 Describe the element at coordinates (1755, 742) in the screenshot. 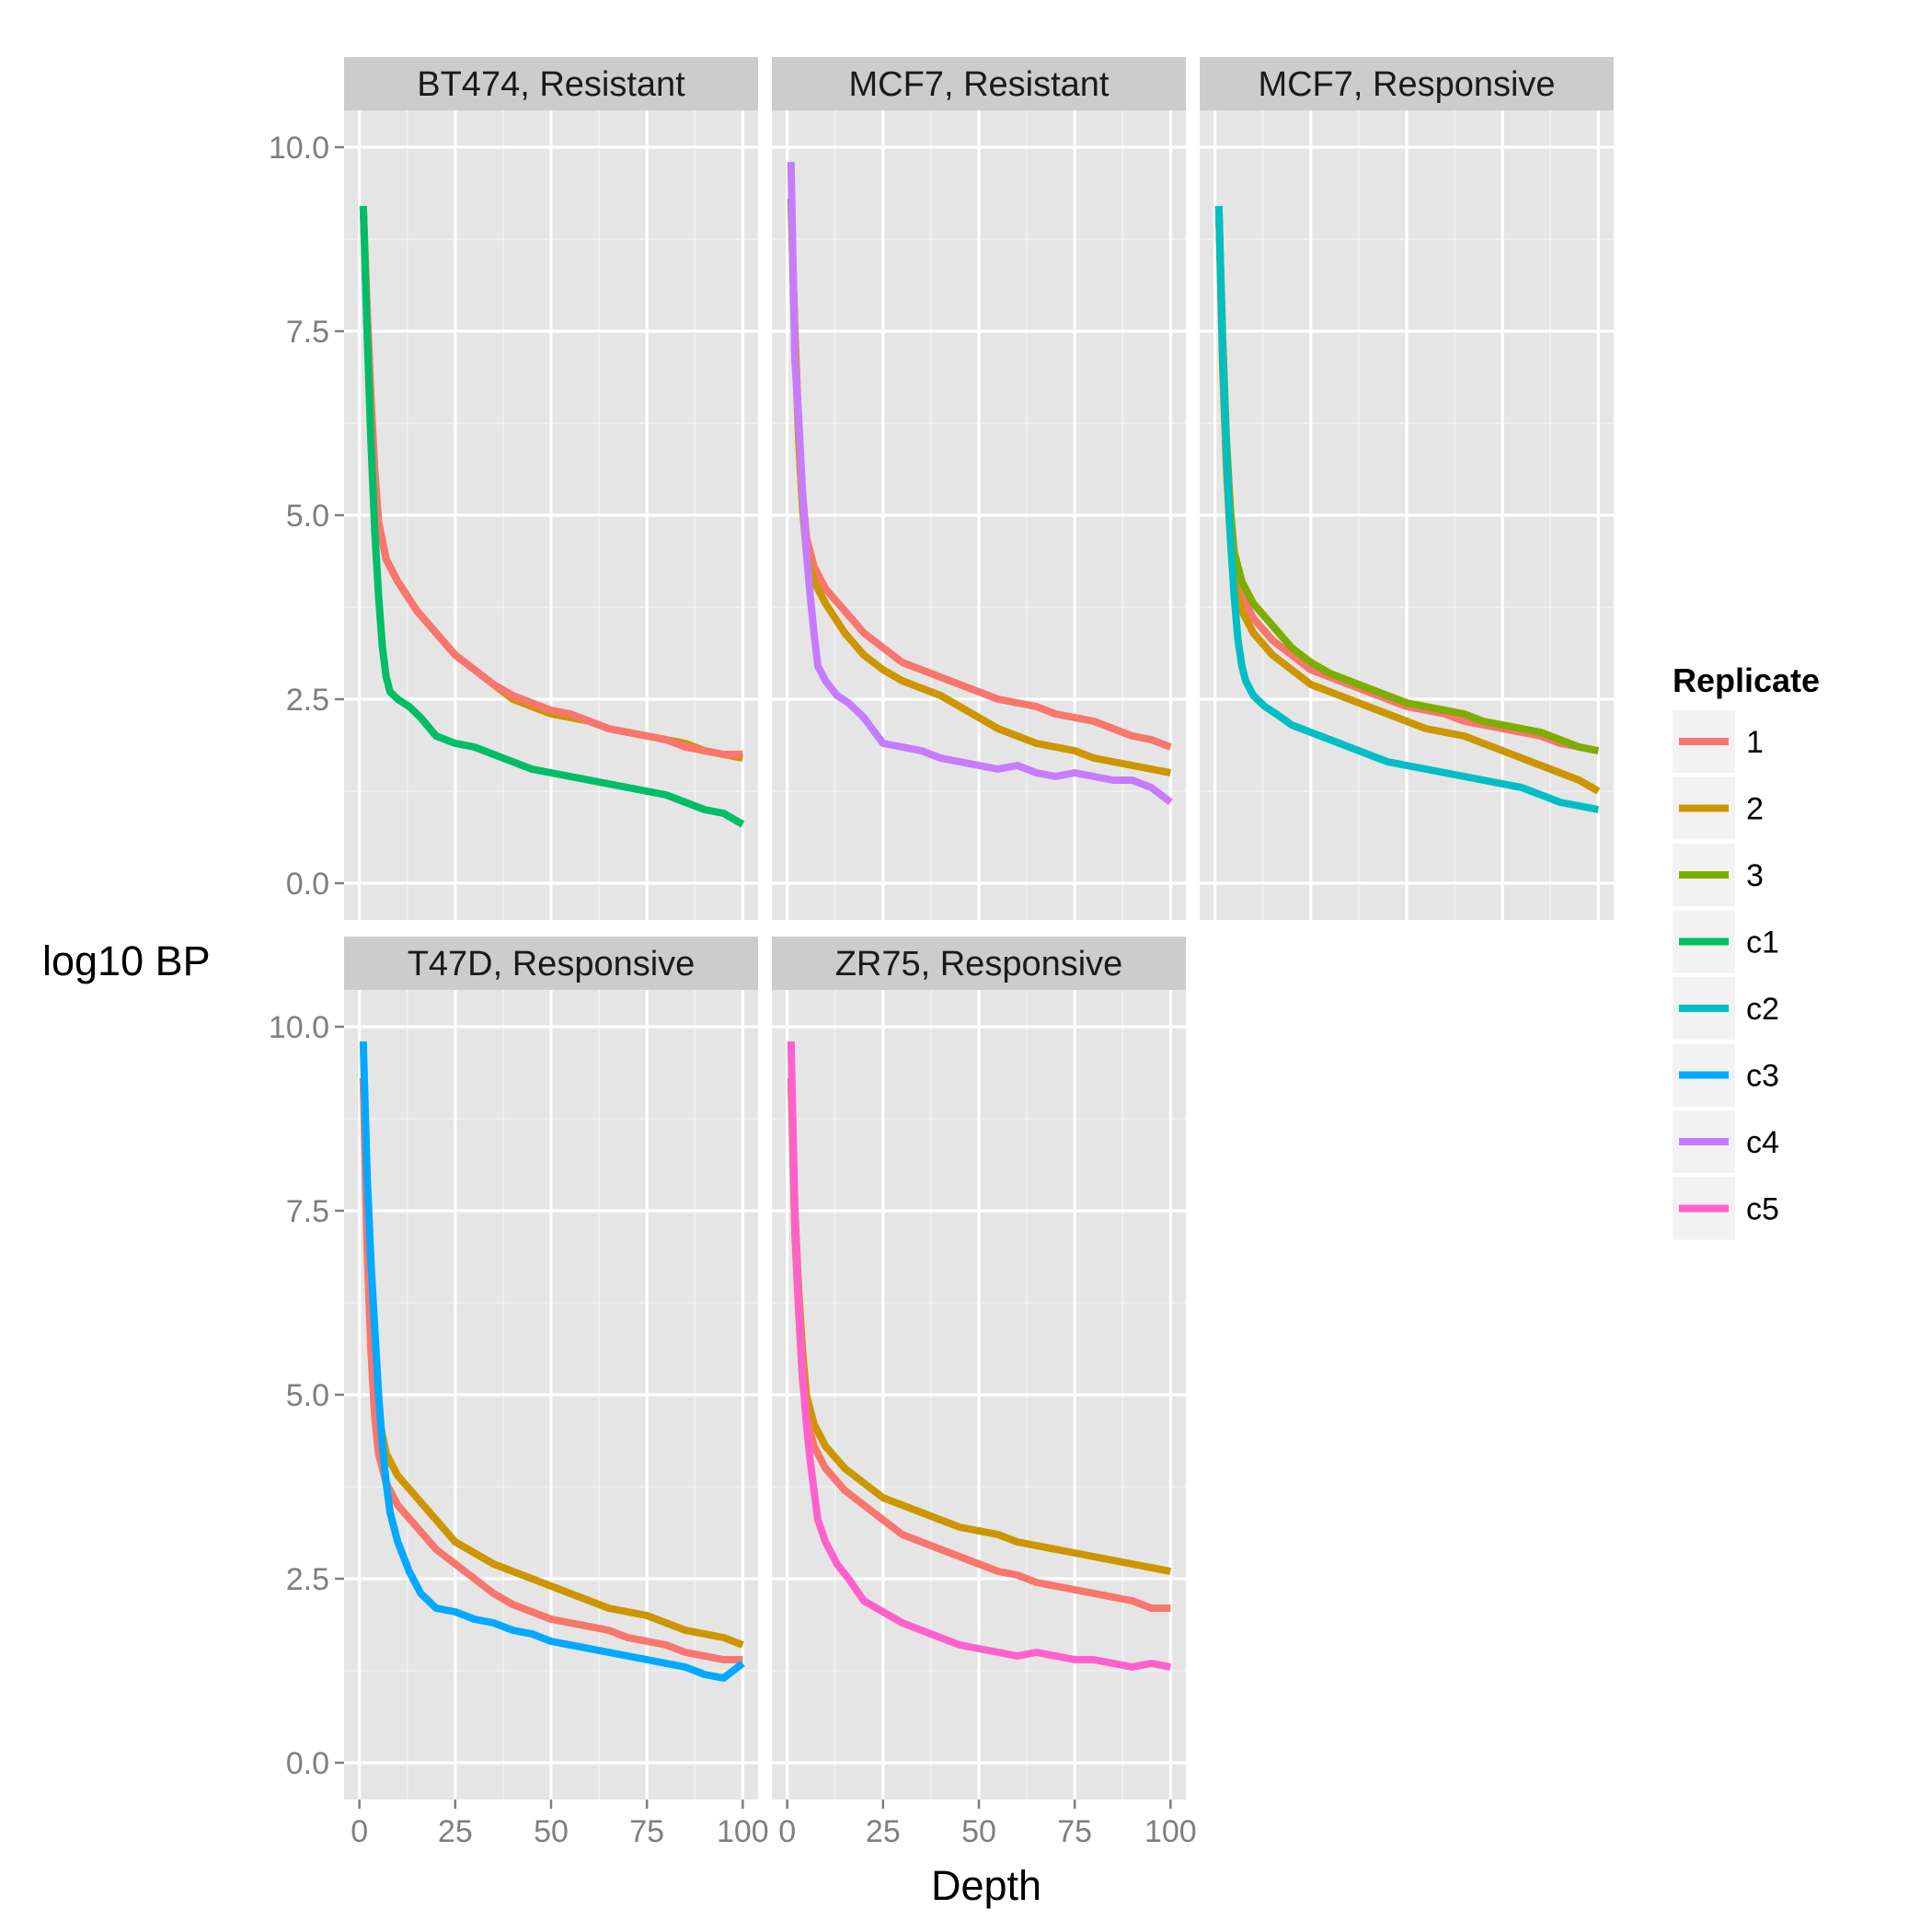

I see `legend-label: 1` at that location.